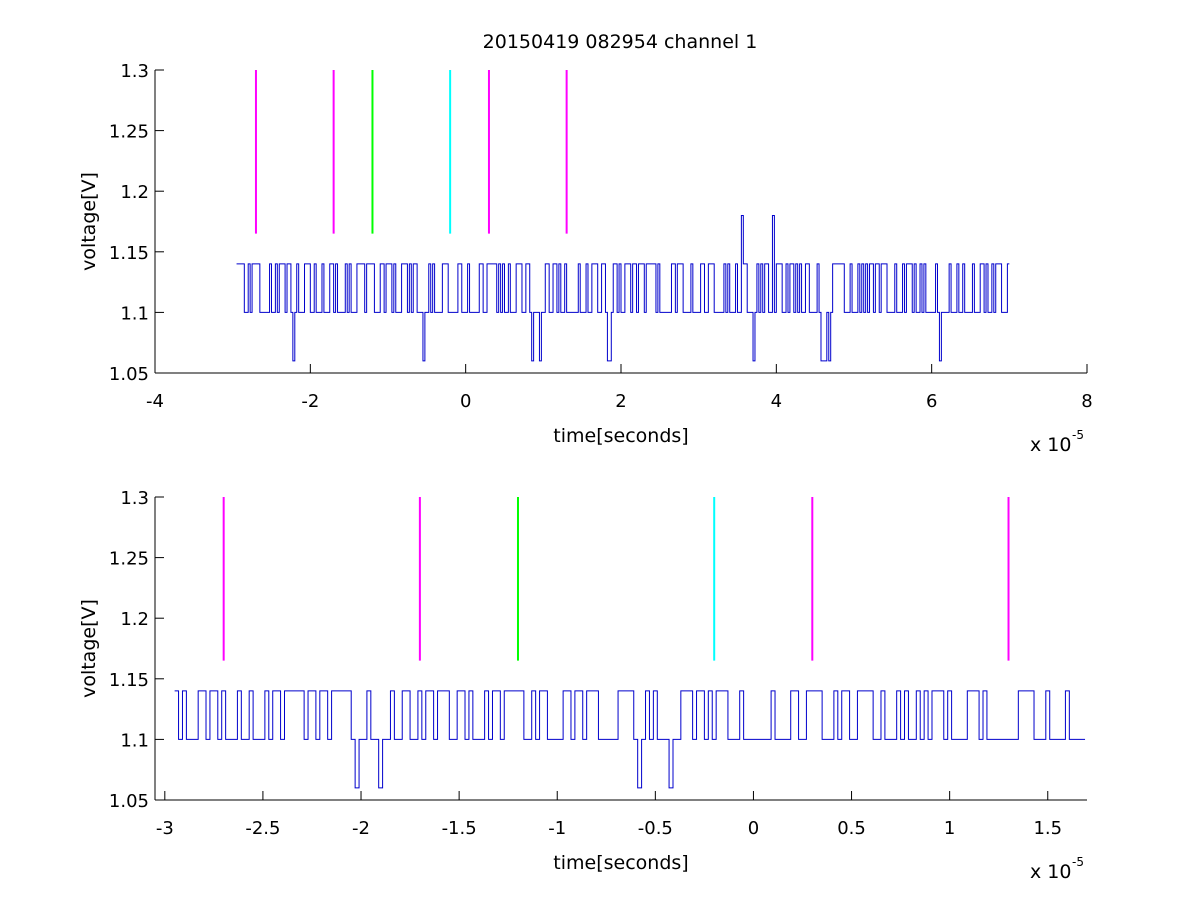 The image size is (1200, 901). What do you see at coordinates (1086, 401) in the screenshot?
I see `x-tick-label: 8` at bounding box center [1086, 401].